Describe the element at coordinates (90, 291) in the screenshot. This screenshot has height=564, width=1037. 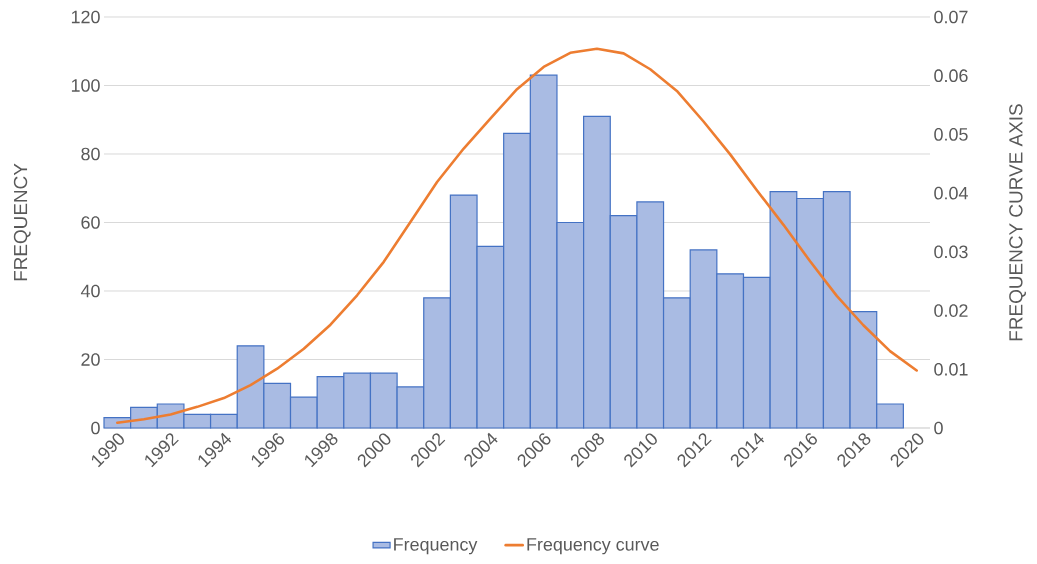
I see `y-tick-label: 40` at that location.